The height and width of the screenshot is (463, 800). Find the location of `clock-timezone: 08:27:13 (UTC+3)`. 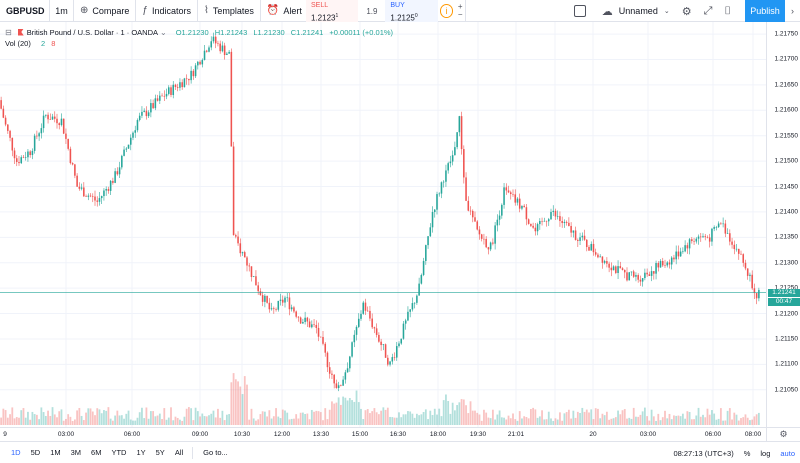

clock-timezone: 08:27:13 (UTC+3) is located at coordinates (703, 453).